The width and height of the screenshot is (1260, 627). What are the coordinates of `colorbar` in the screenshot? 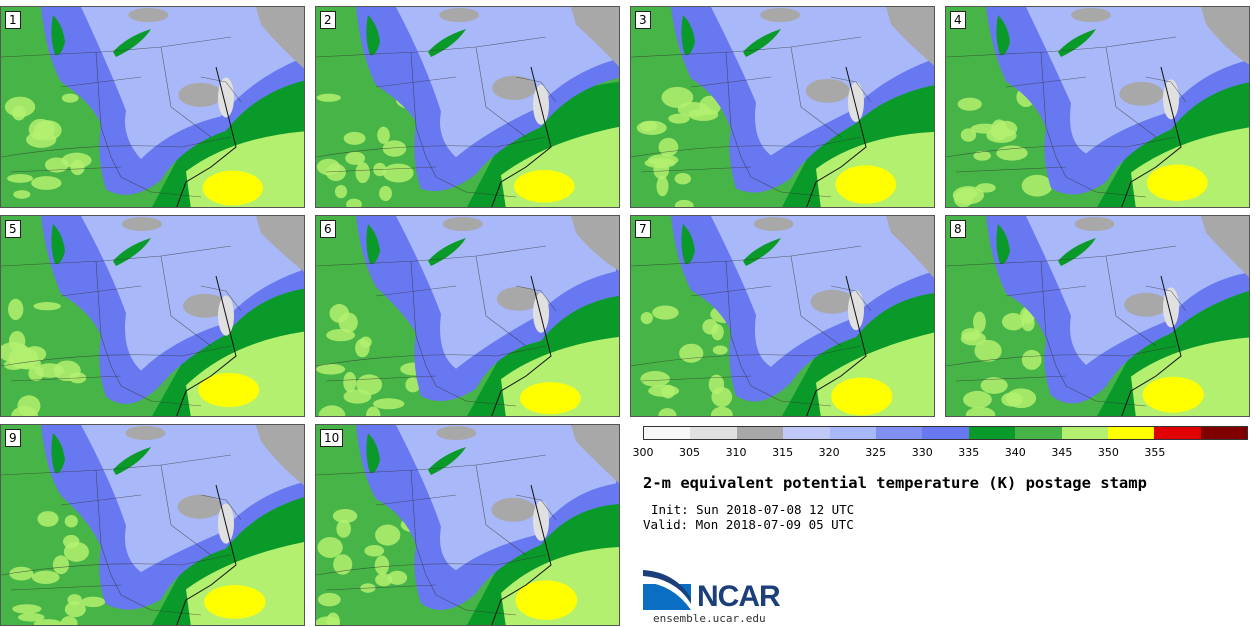 It's located at (945, 433).